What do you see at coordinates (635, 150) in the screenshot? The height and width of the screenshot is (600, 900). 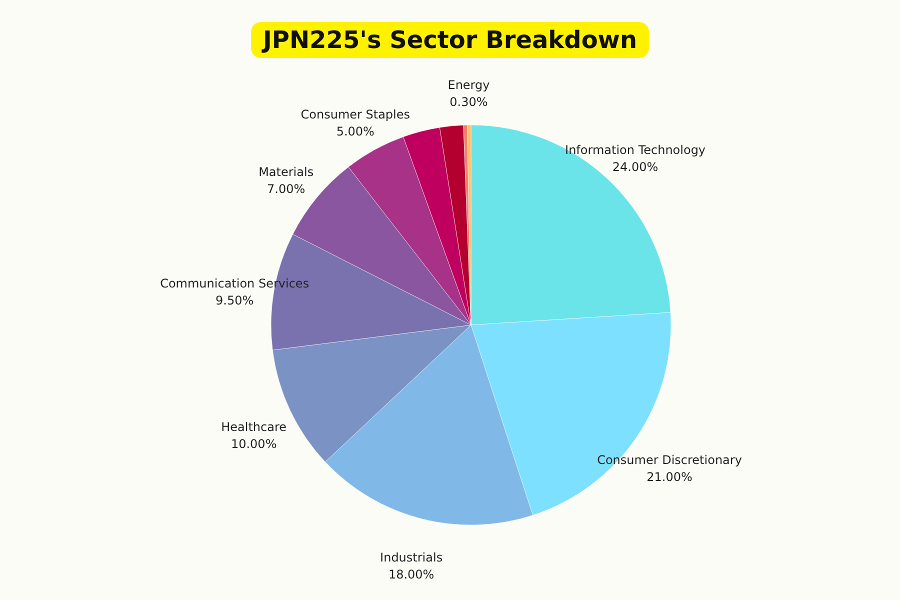 I see `slice-label: Information Technology` at bounding box center [635, 150].